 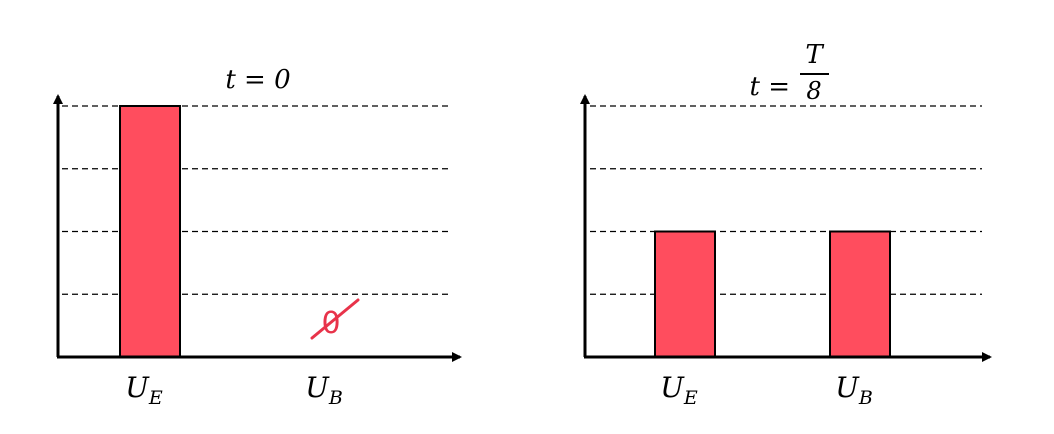 I want to click on bar-u-b, so click(x=860, y=294).